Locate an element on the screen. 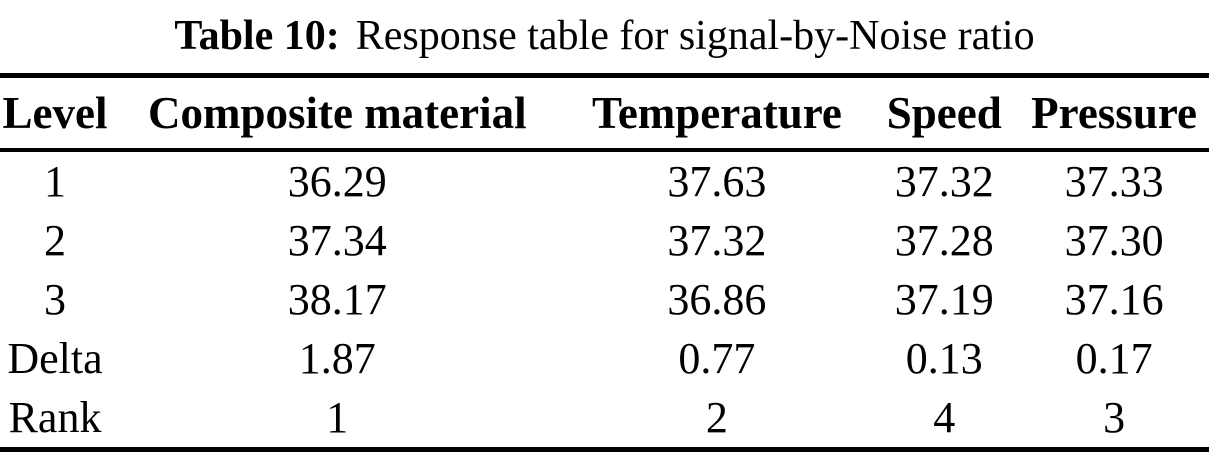  table-caption-label: Table 10: is located at coordinates (257, 36).